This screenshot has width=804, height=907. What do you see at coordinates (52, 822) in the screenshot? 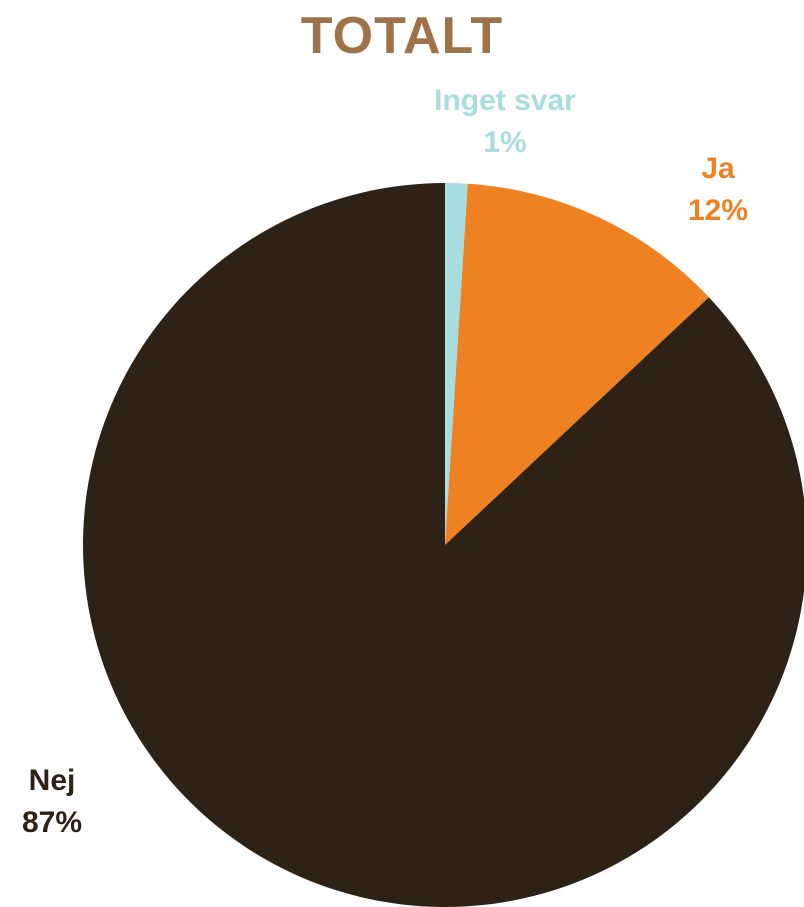
I see `slice-value-nej: 87%` at bounding box center [52, 822].